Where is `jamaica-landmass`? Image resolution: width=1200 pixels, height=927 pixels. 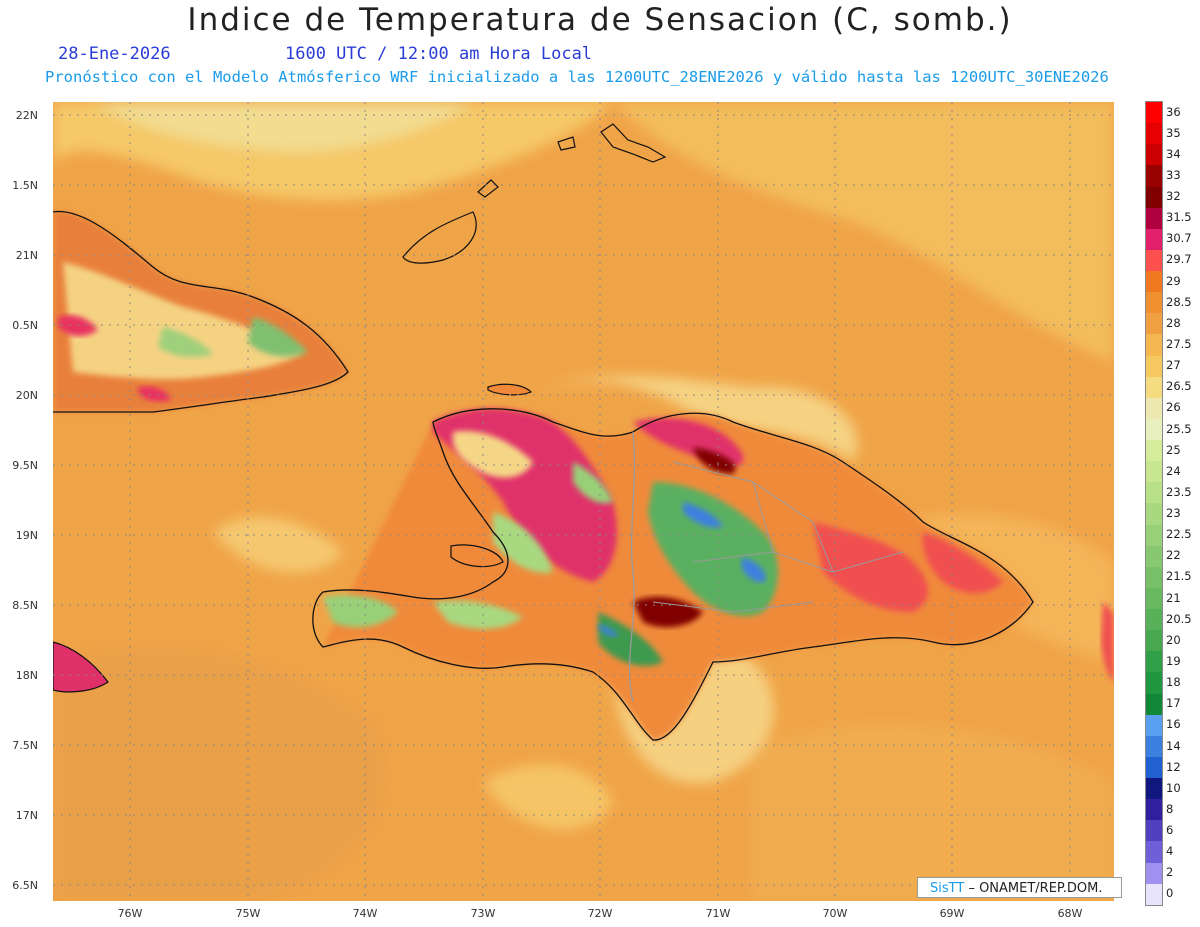 jamaica-landmass is located at coordinates (81, 667).